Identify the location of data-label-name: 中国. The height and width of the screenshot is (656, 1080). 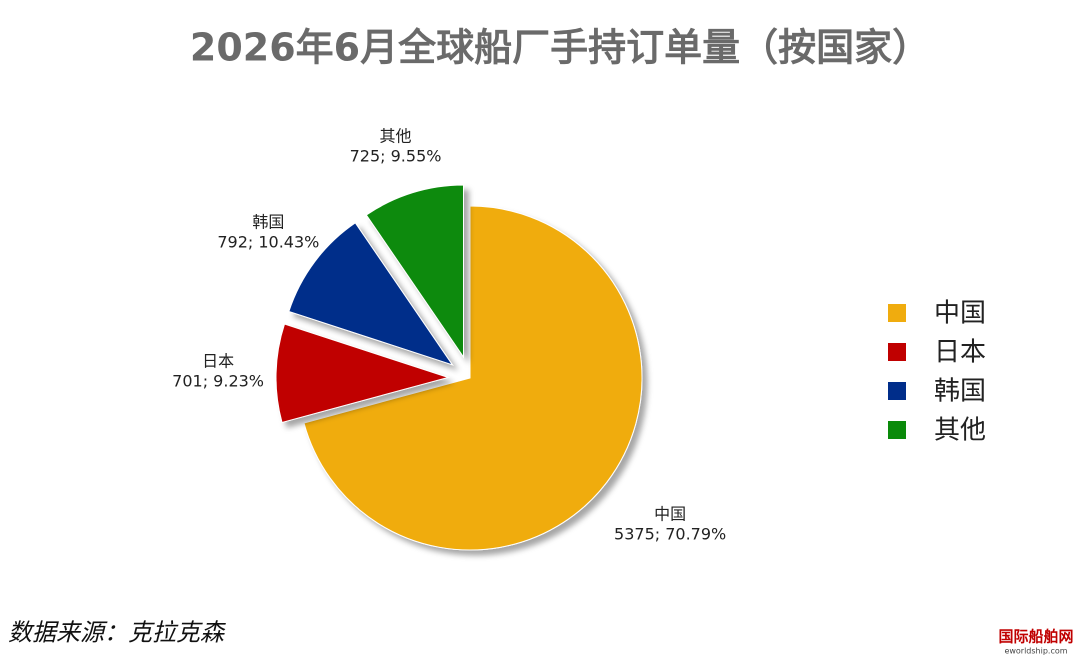
(670, 514).